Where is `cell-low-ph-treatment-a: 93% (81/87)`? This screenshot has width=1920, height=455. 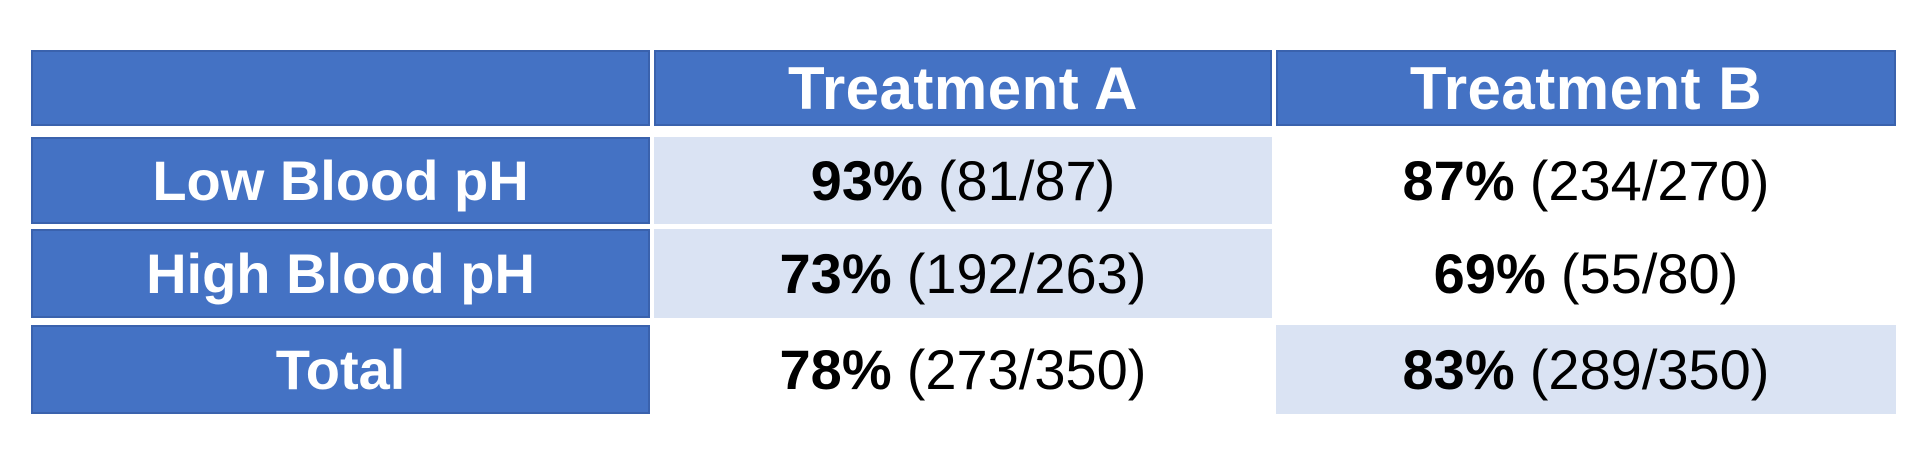 cell-low-ph-treatment-a: 93% (81/87) is located at coordinates (963, 180).